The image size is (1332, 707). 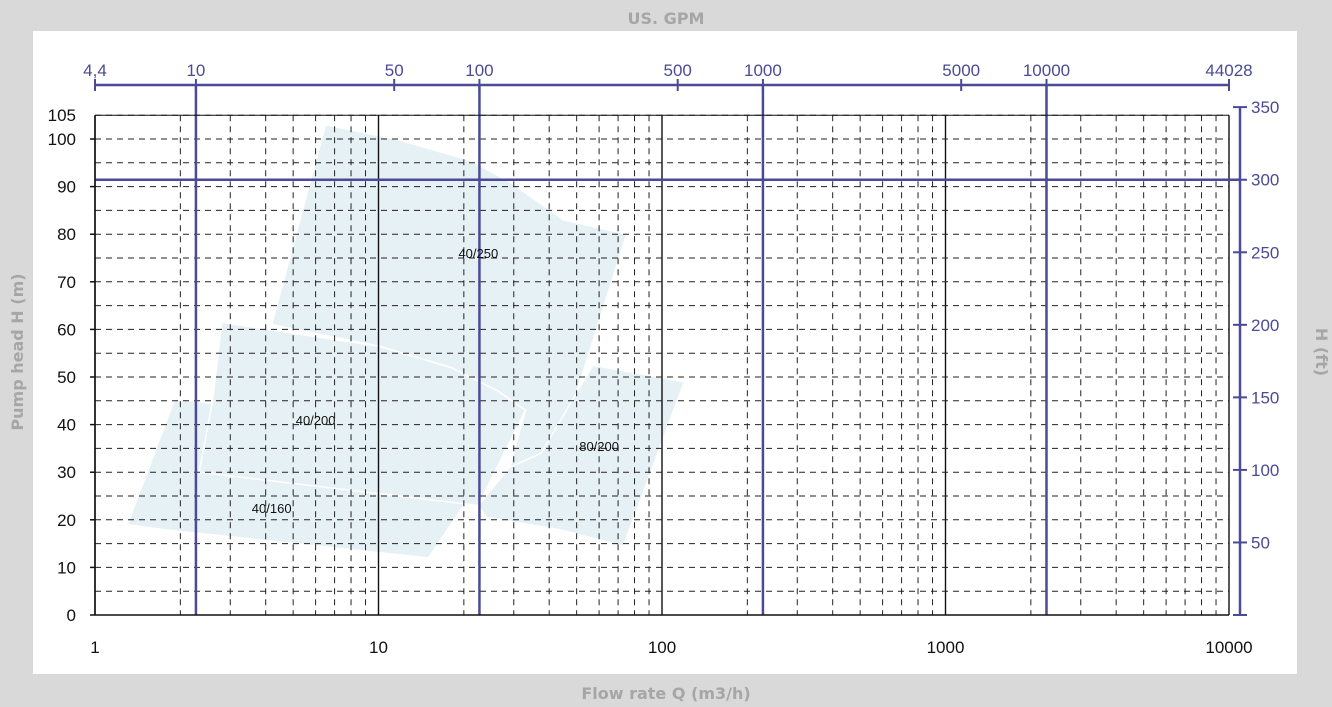 What do you see at coordinates (17, 351) in the screenshot?
I see `y-axis-title: Pump head H (m)` at bounding box center [17, 351].